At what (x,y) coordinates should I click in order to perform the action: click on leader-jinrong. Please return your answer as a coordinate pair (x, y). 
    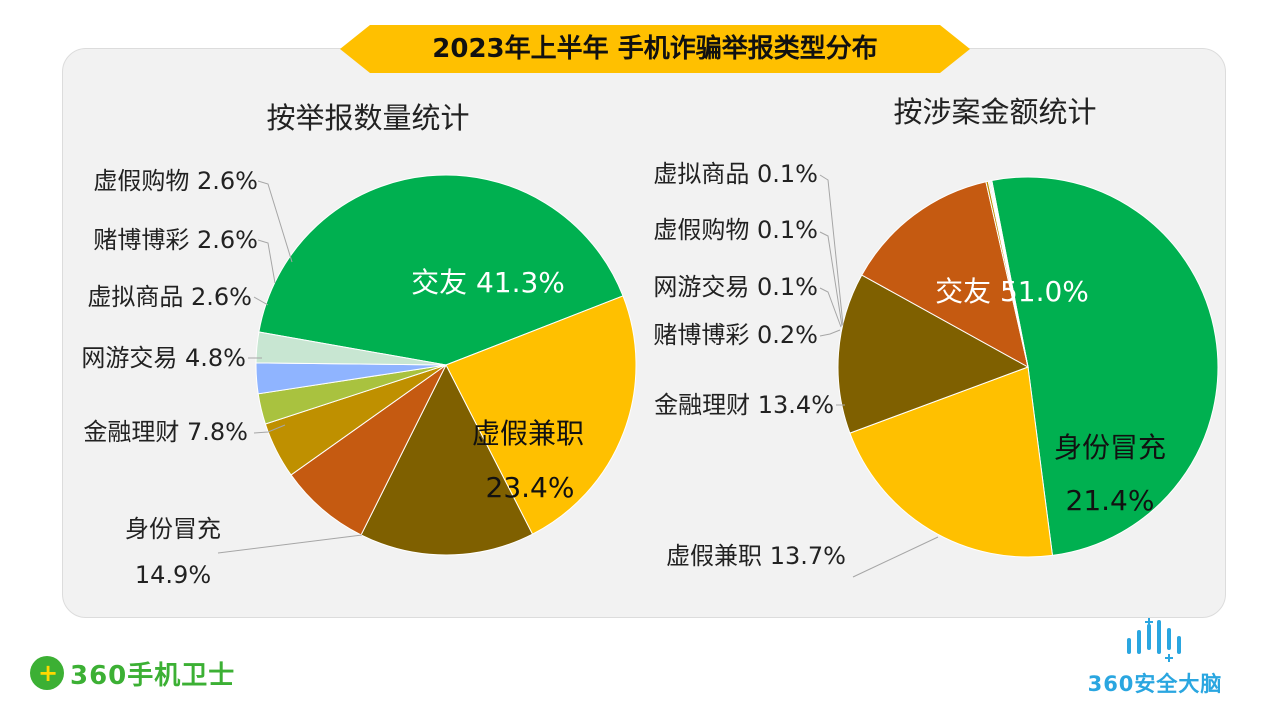
    Looking at the image, I should click on (269, 429).